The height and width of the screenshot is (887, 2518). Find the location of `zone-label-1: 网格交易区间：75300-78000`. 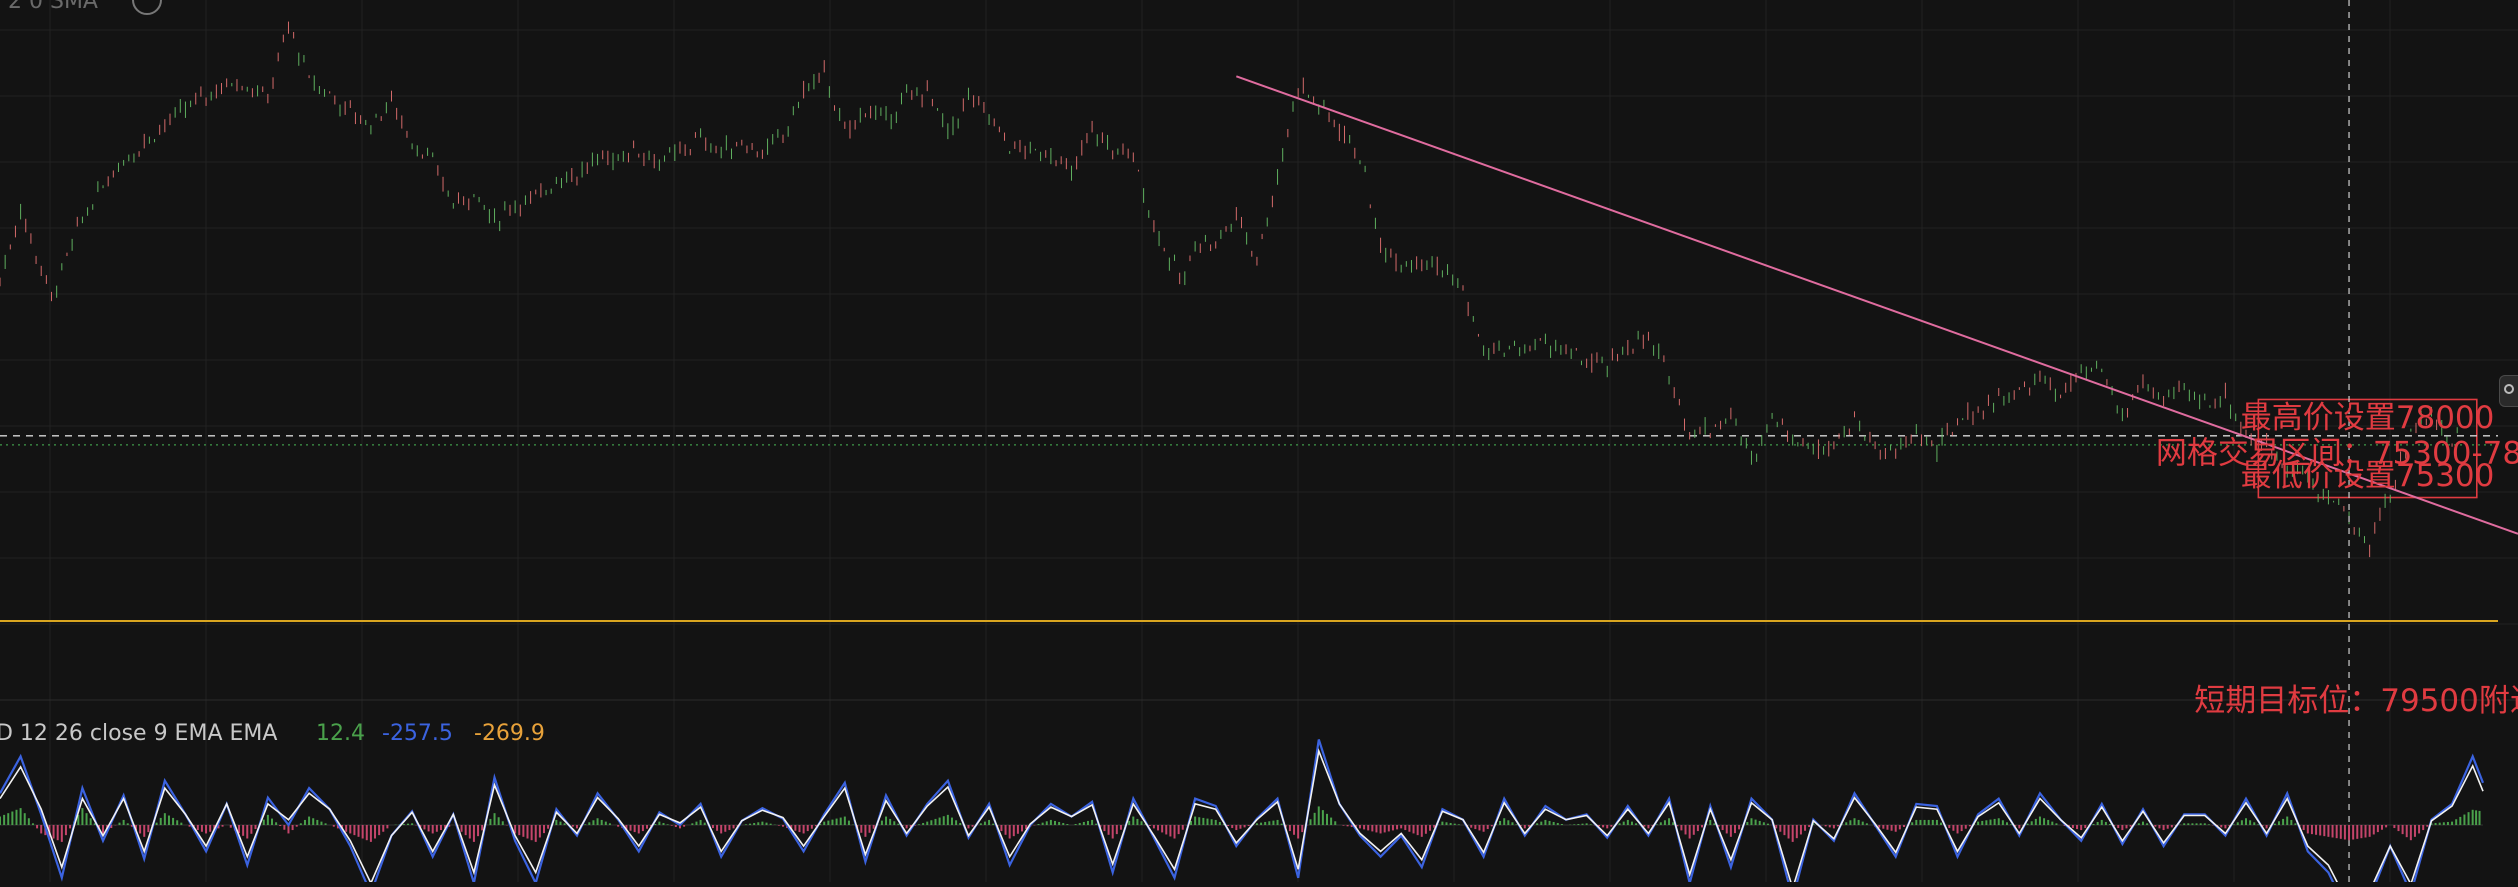

zone-label-1: 网格交易区间：75300-78000 is located at coordinates (2337, 453).